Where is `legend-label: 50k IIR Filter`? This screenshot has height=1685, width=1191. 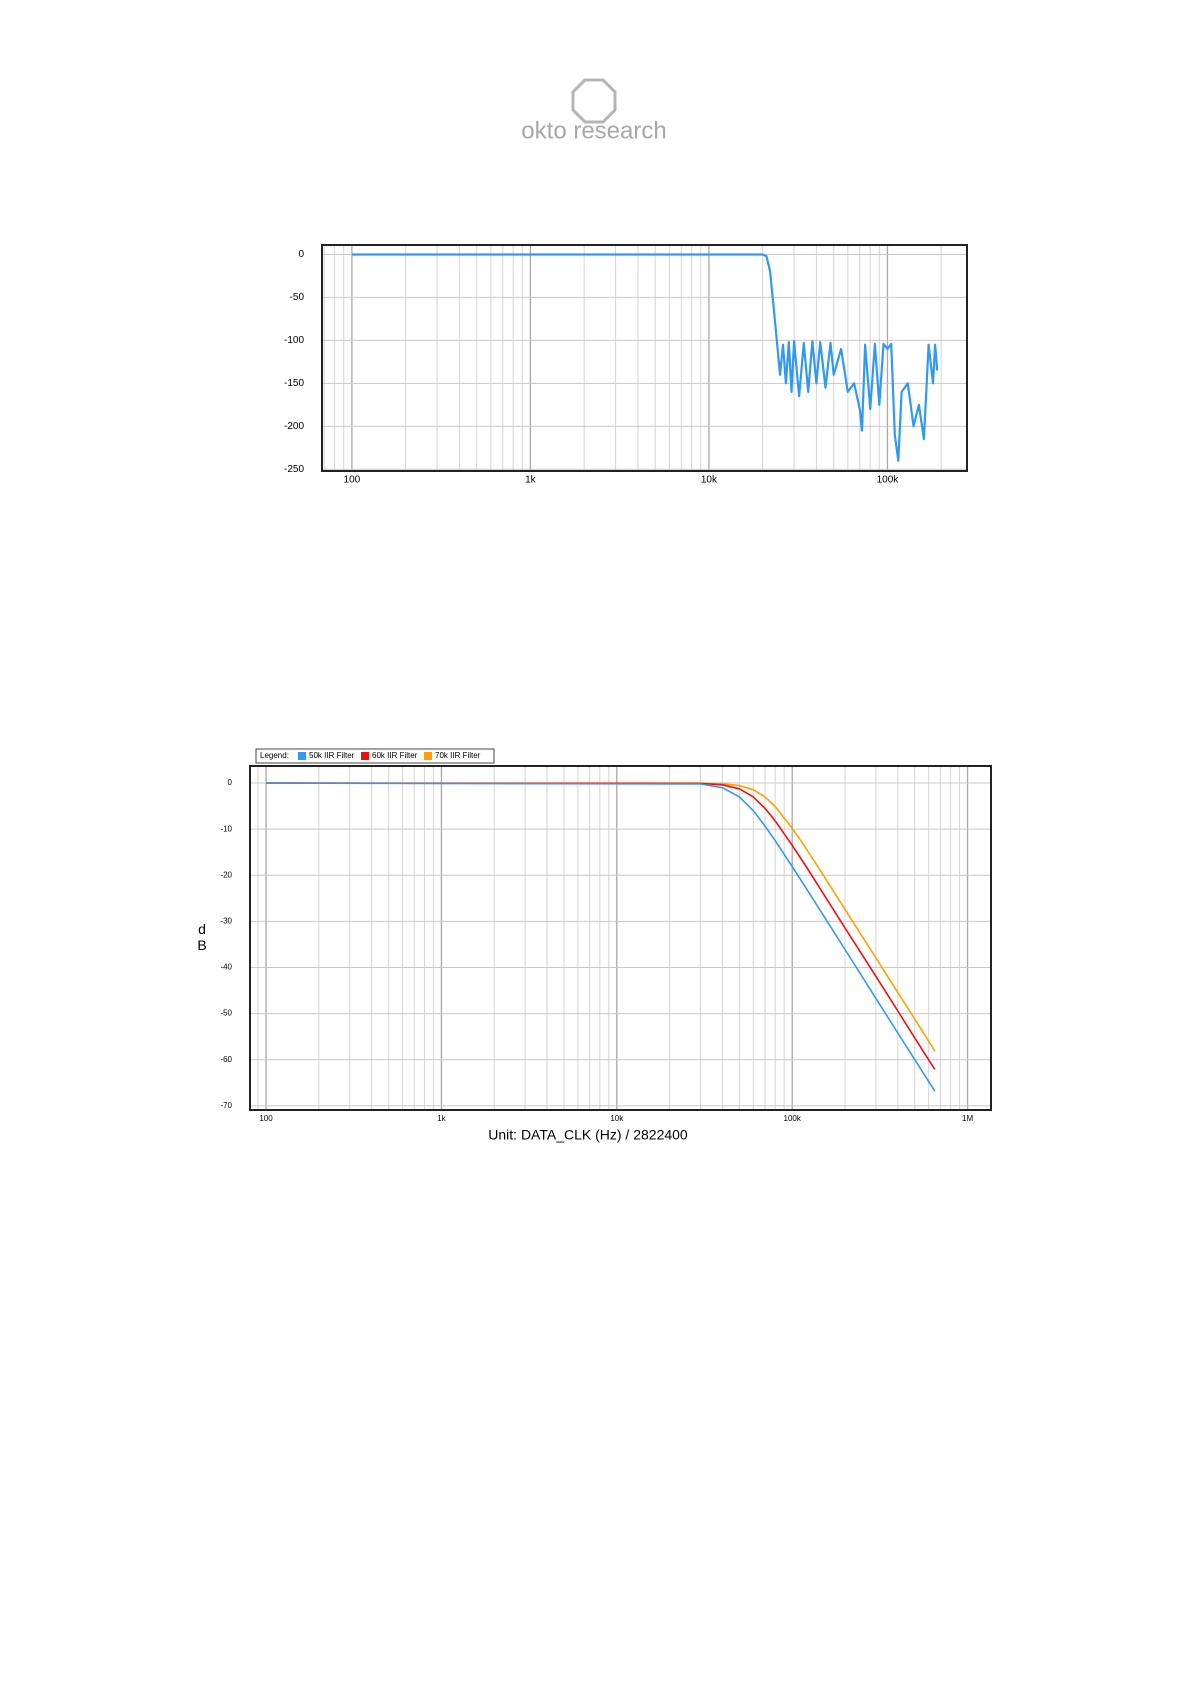 legend-label: 50k IIR Filter is located at coordinates (332, 755).